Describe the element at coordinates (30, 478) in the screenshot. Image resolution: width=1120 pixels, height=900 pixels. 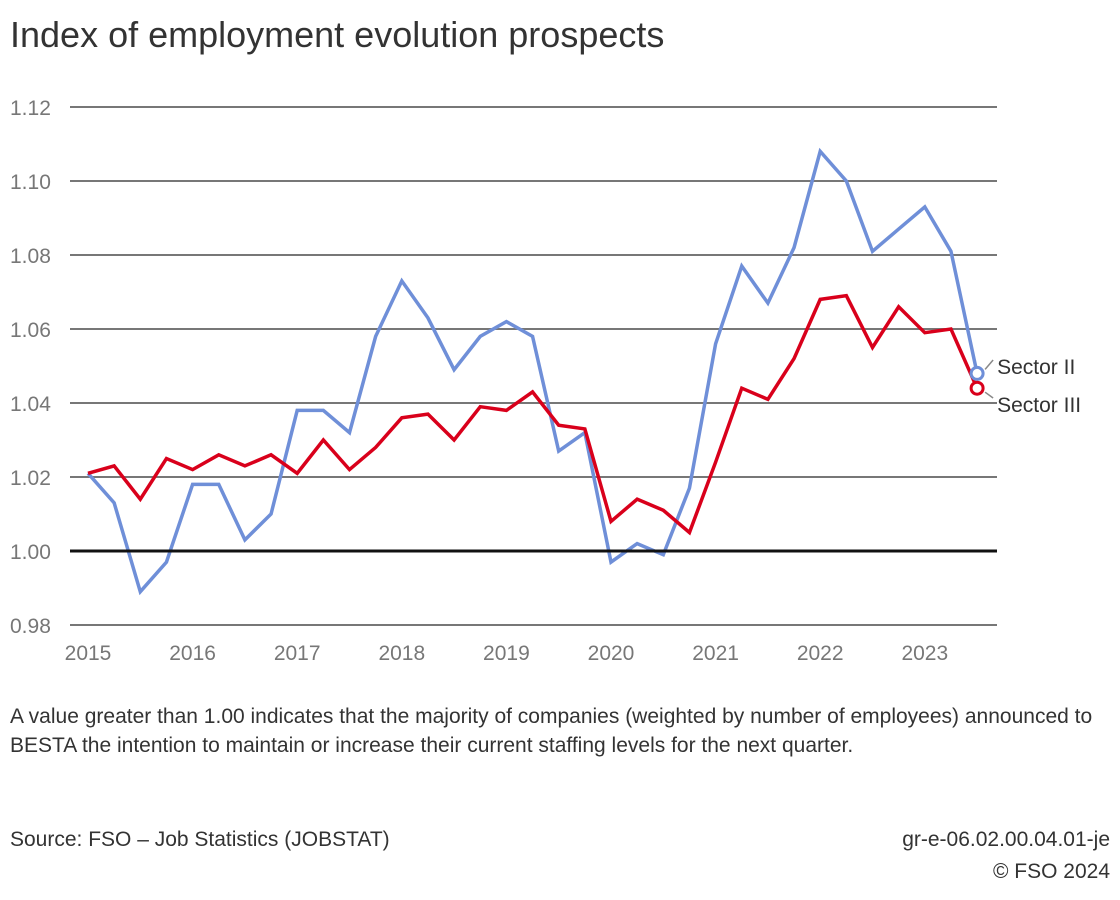
I see `y-tick-label: 1.02` at that location.